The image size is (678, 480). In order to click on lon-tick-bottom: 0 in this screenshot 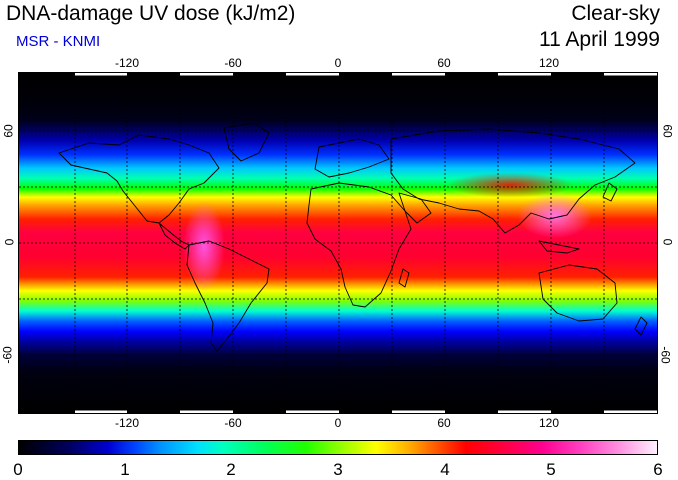, I will do `click(338, 423)`.